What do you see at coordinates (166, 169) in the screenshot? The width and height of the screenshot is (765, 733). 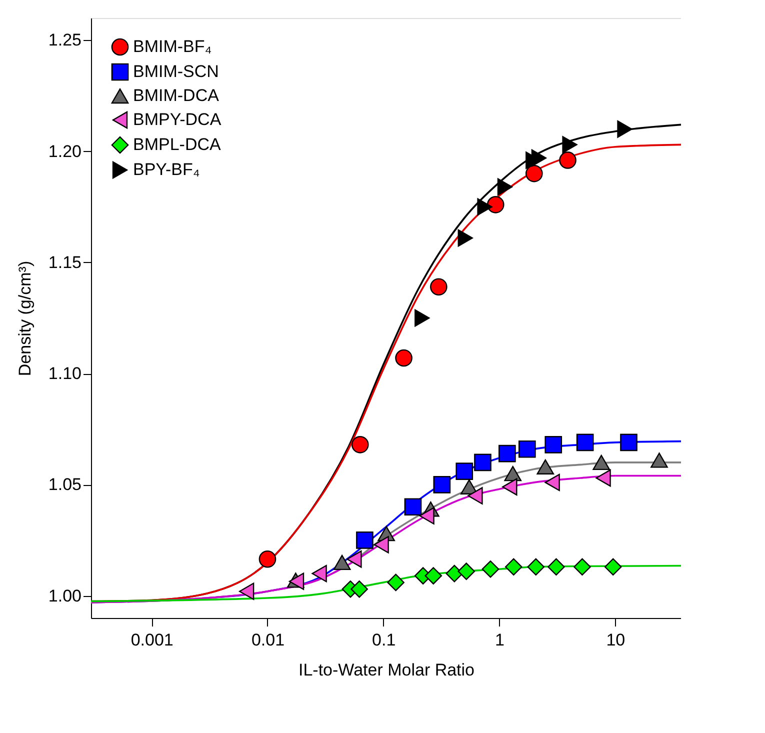 I see `legend-label: BPY-BF₄` at bounding box center [166, 169].